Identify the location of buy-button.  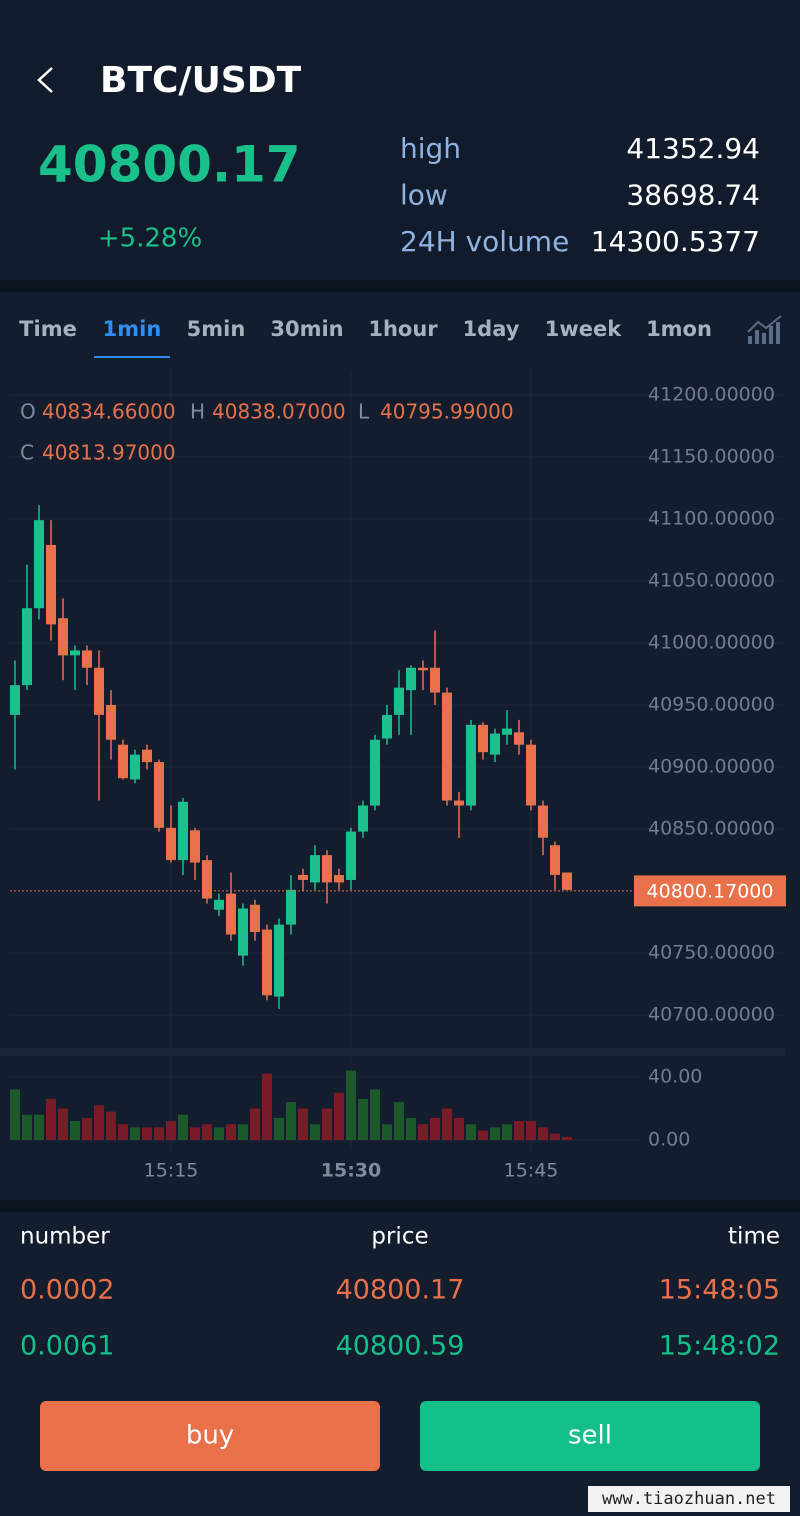
(210, 1436).